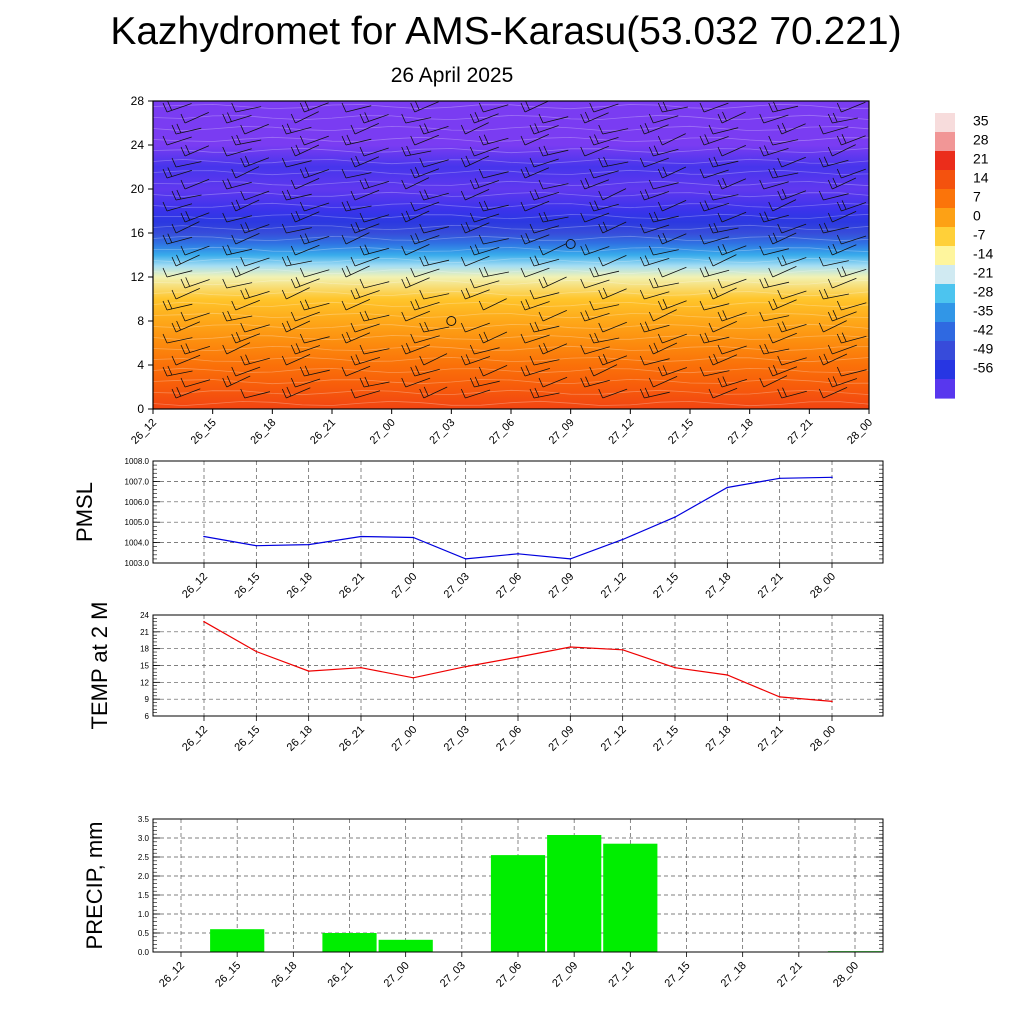 The width and height of the screenshot is (1024, 1024). Describe the element at coordinates (666, 586) in the screenshot. I see `x-tick-label: 27_15` at that location.